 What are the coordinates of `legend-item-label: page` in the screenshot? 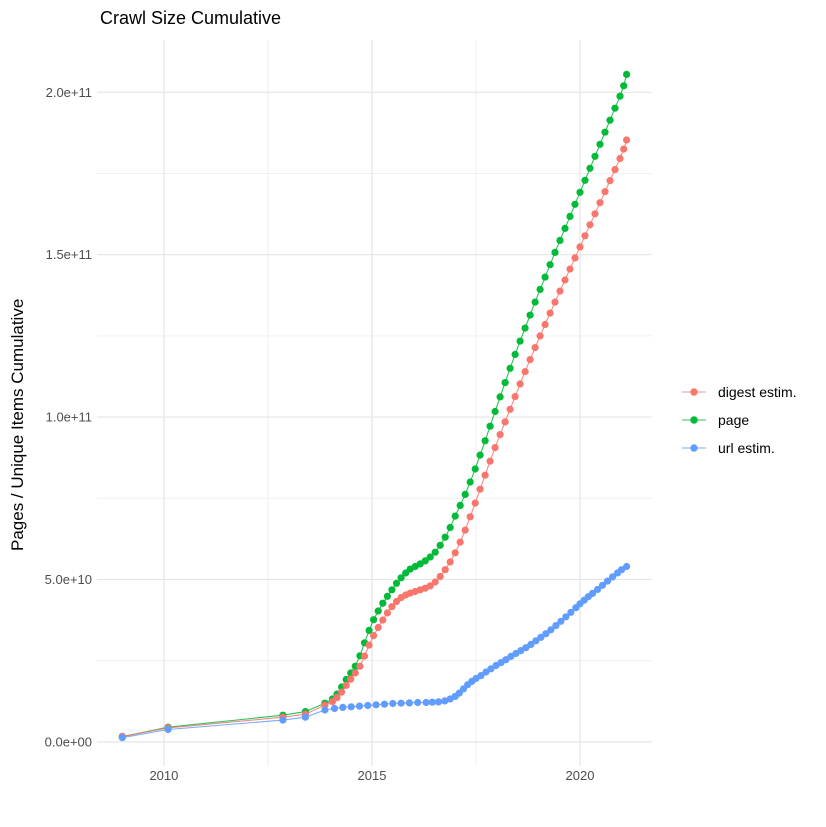 It's located at (734, 420).